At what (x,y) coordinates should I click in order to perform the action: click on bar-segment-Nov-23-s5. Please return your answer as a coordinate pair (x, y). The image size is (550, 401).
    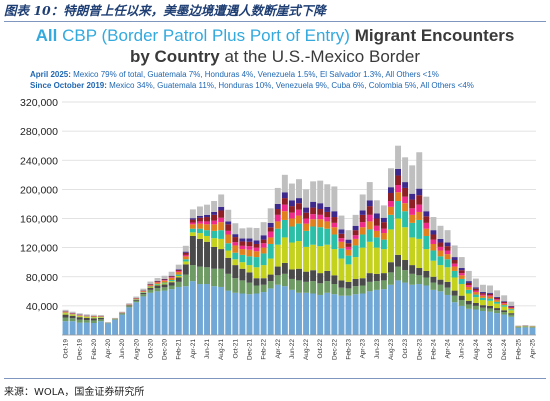
    Looking at the image, I should click on (412, 218).